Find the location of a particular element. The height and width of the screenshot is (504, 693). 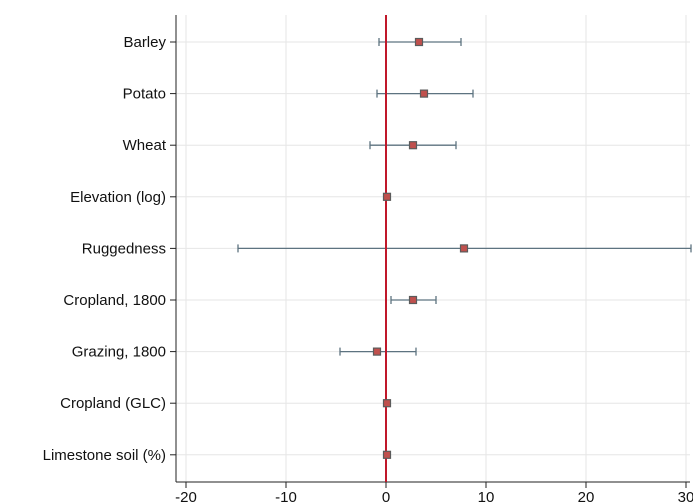

category-label: Ruggedness is located at coordinates (124, 248).